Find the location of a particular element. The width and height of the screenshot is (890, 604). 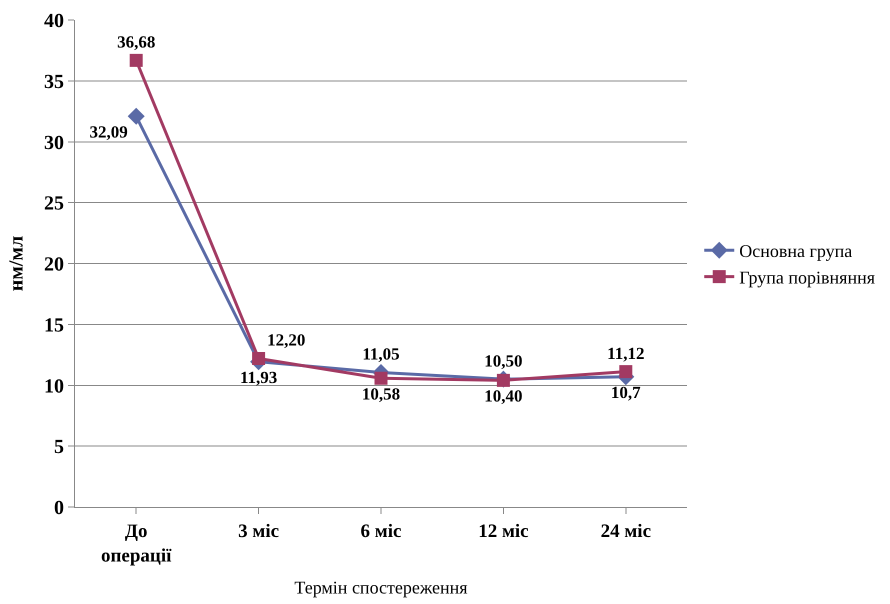

x-tick-label: 6 міс is located at coordinates (381, 531).